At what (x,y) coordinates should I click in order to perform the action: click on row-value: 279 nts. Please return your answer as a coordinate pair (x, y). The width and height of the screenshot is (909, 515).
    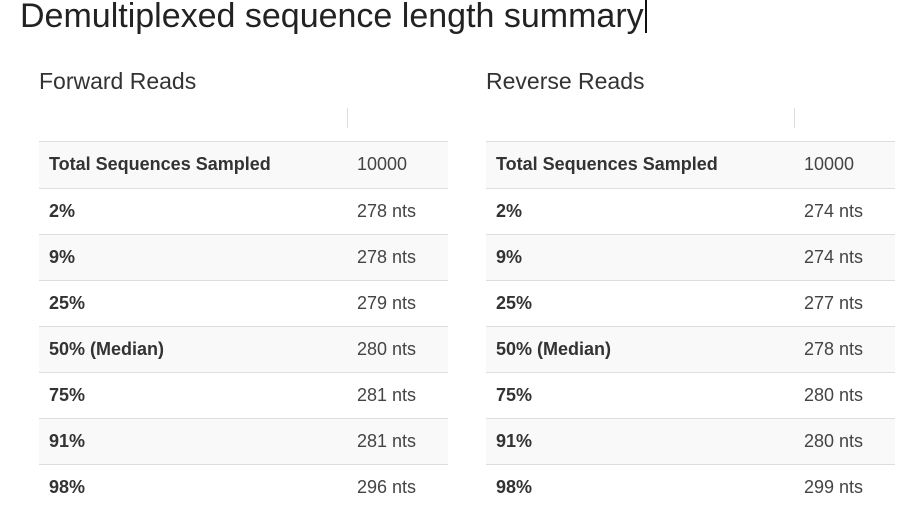
    Looking at the image, I should click on (397, 302).